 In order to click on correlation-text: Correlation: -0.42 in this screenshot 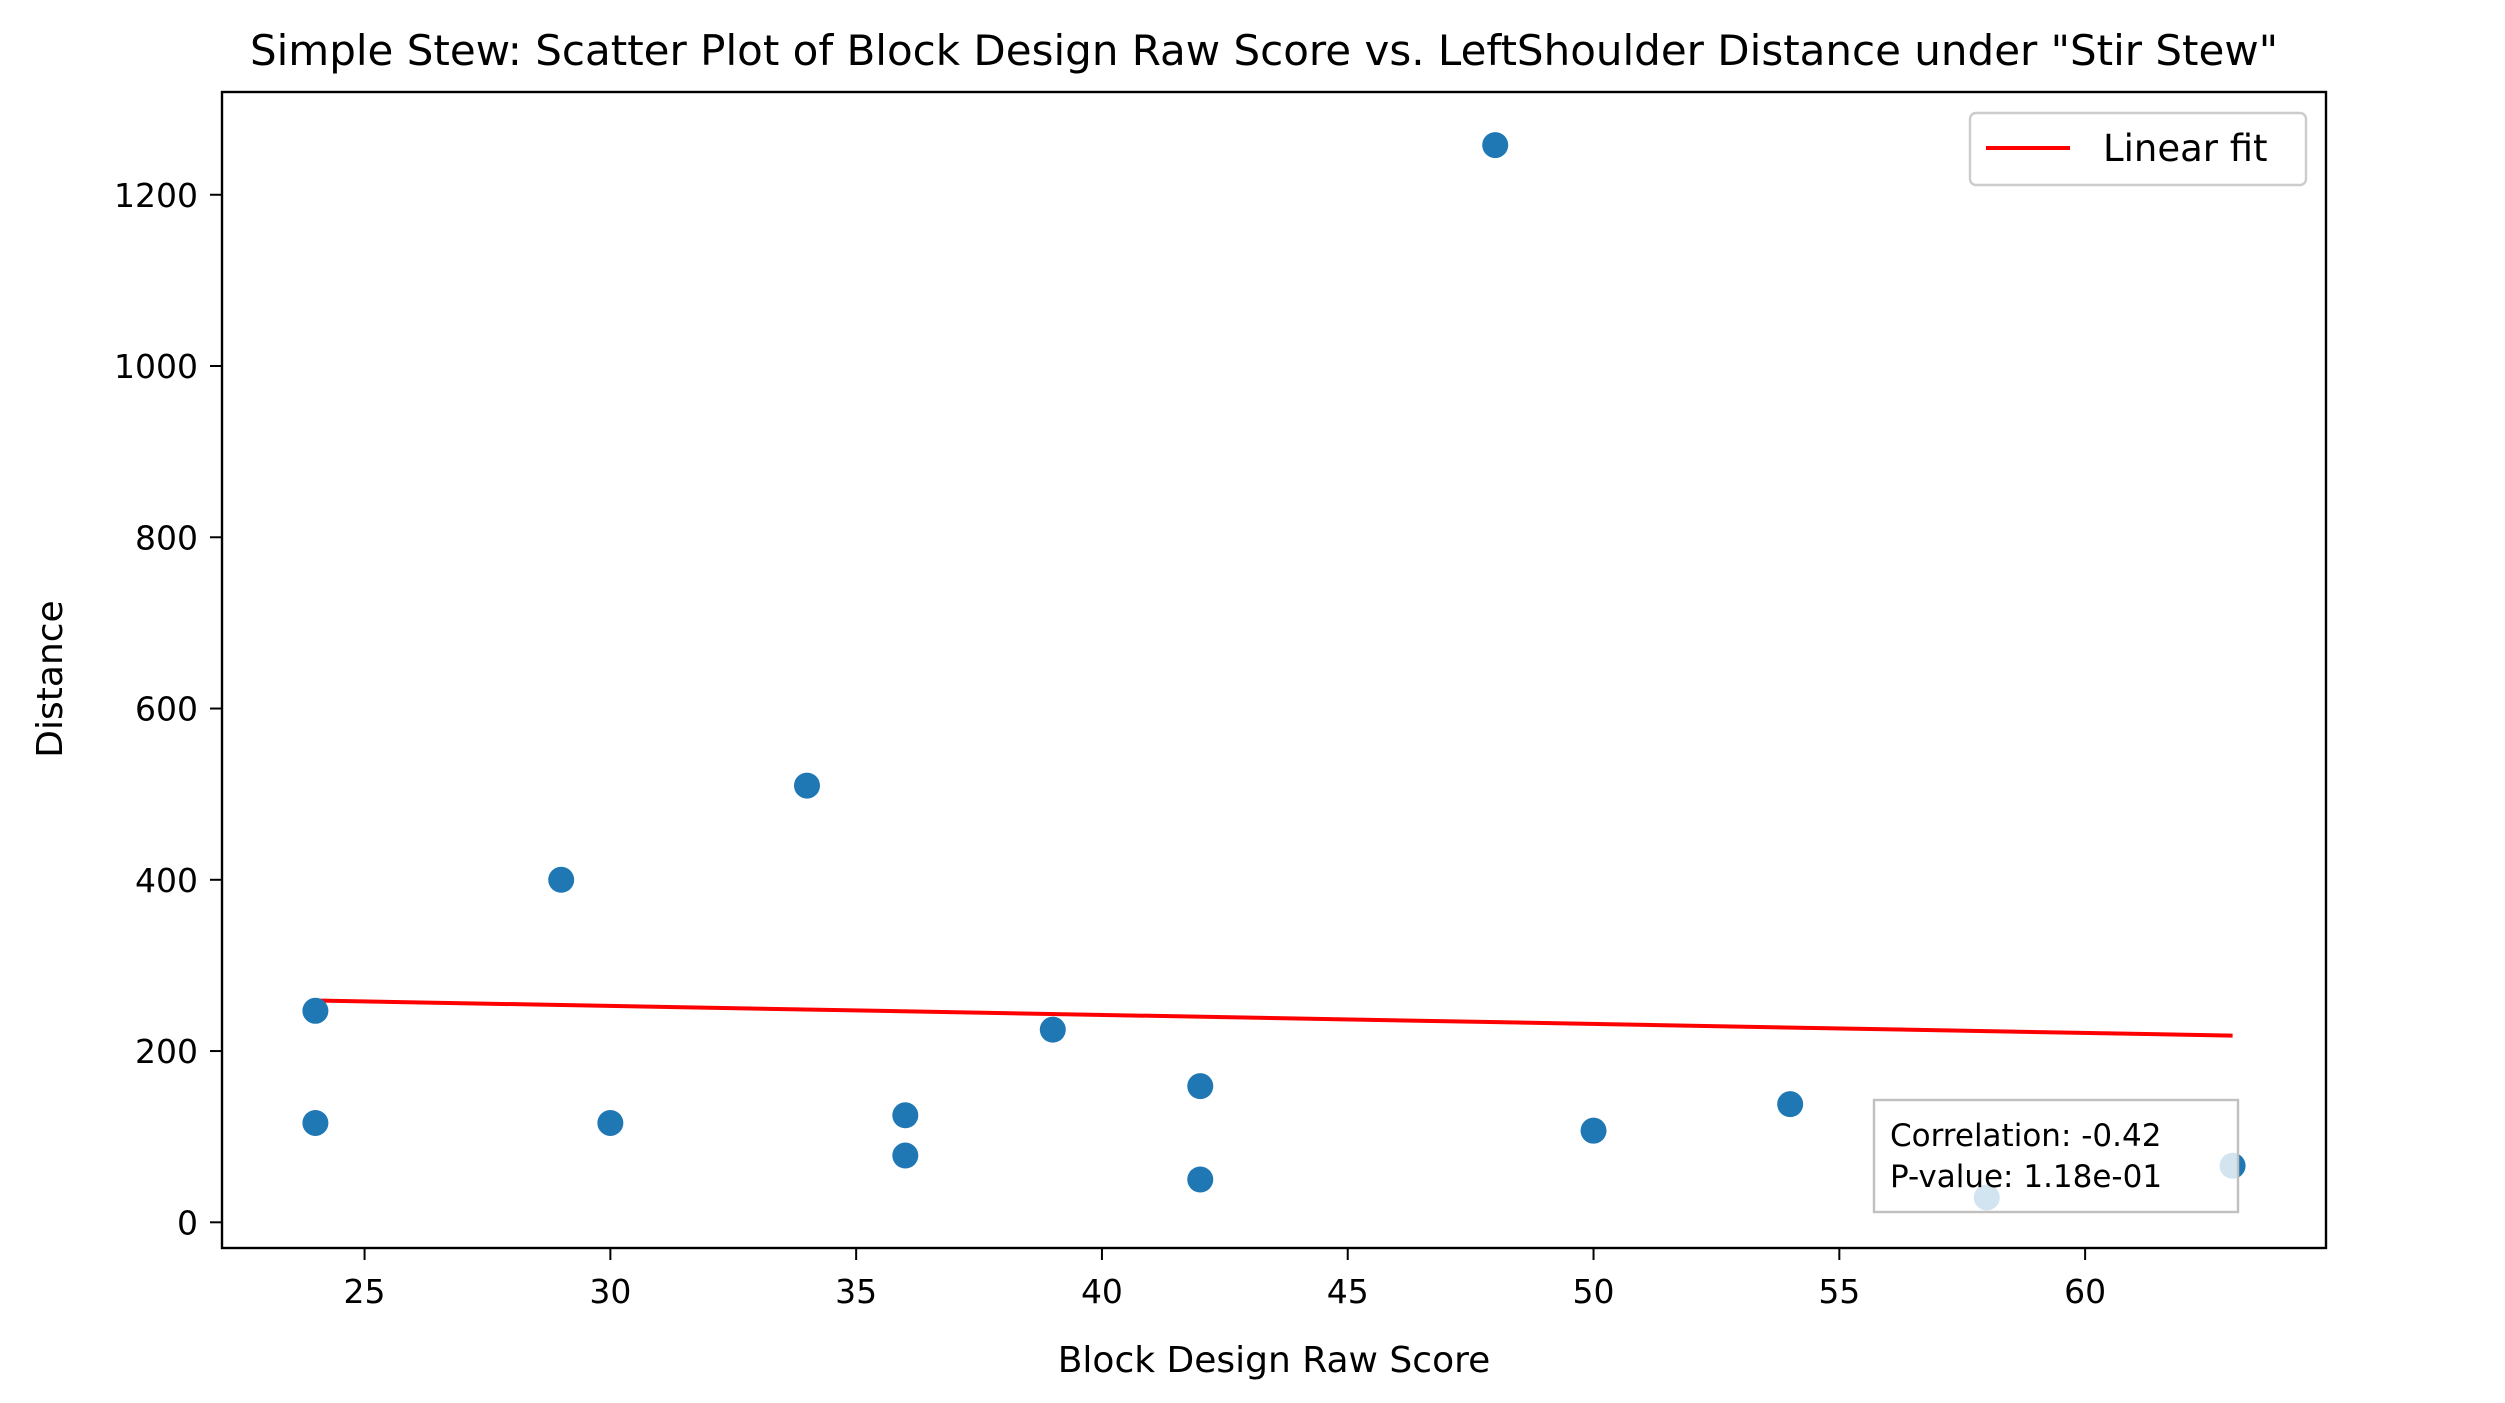, I will do `click(2025, 1136)`.